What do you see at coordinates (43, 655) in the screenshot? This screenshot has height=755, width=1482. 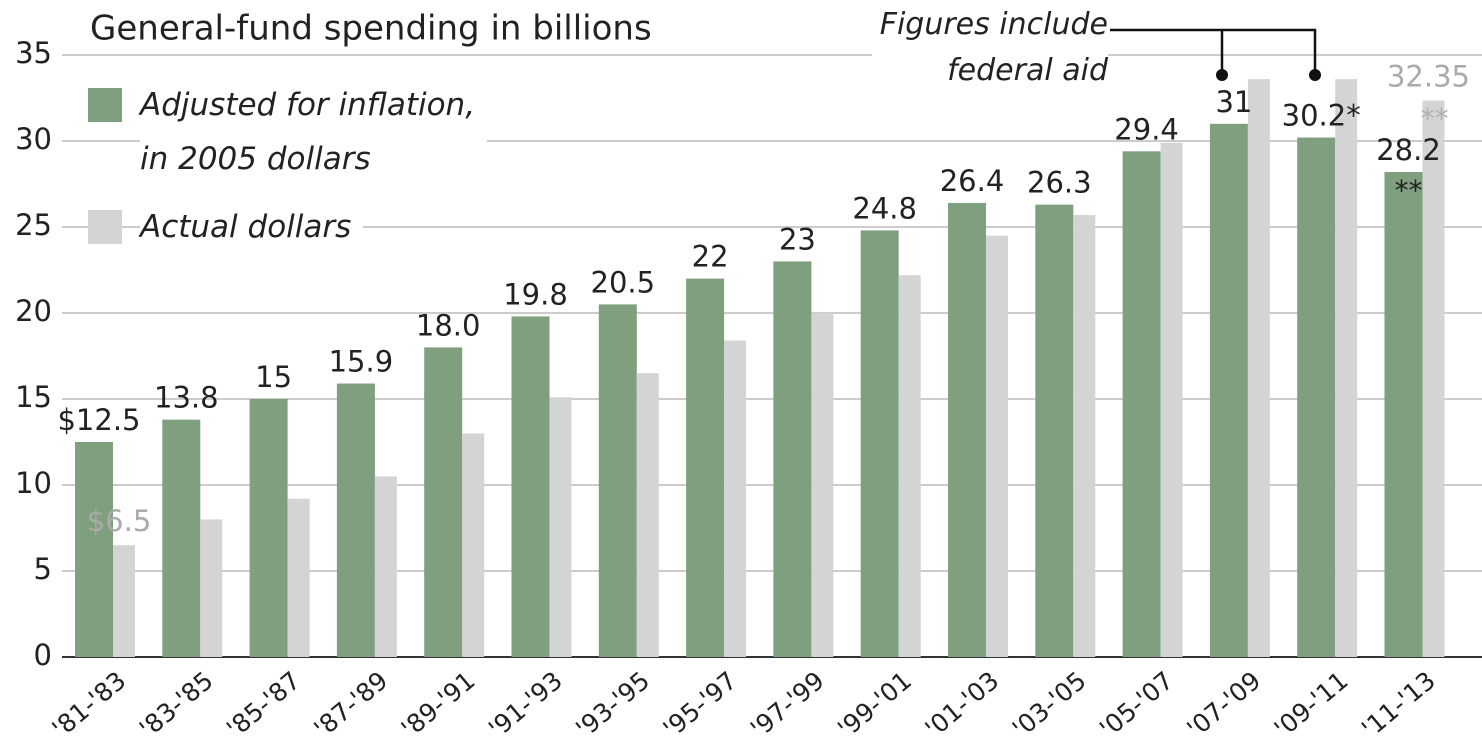 I see `y-tick-label: 0` at bounding box center [43, 655].